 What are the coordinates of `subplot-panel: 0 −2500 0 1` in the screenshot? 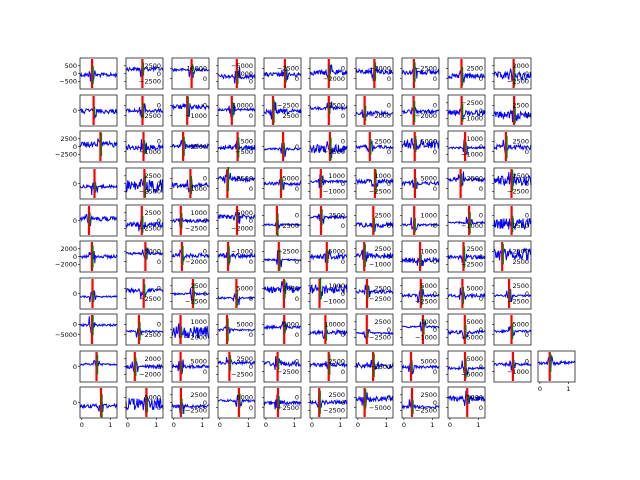 It's located at (282, 407).